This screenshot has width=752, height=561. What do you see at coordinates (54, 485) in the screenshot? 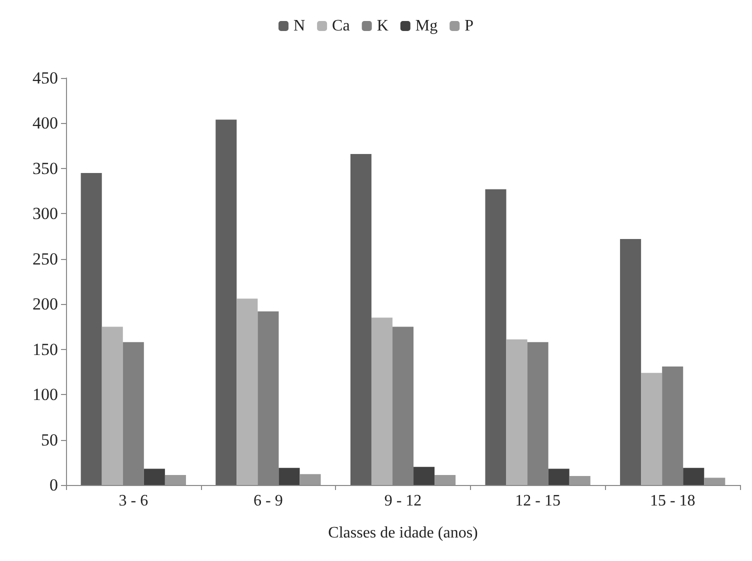
I see `y-tick-label: 0` at bounding box center [54, 485].